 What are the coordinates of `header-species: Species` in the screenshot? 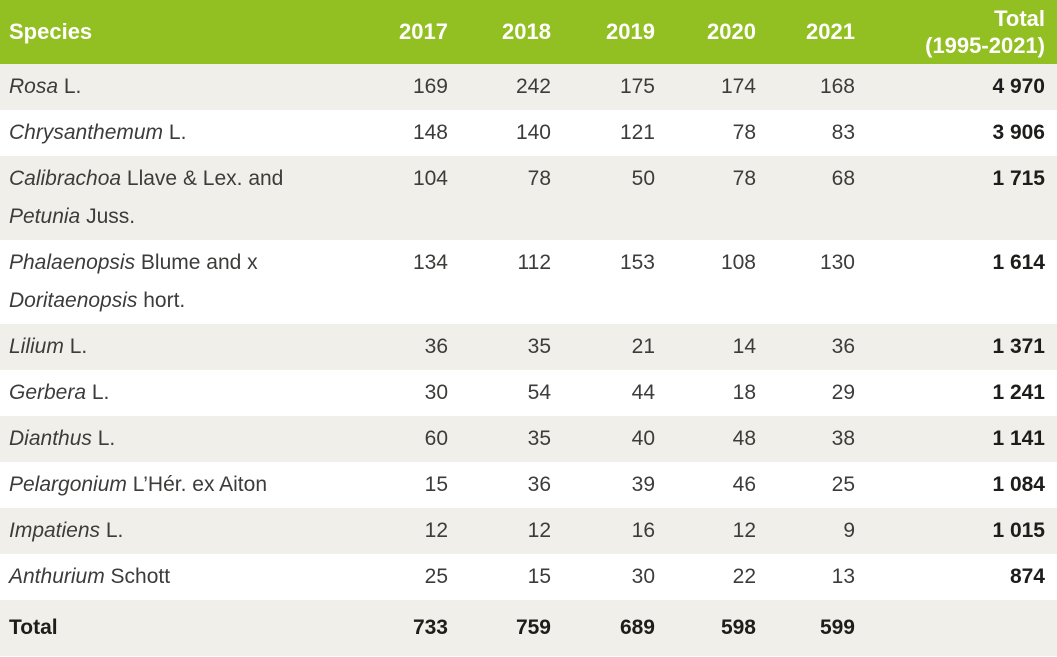 It's located at (173, 32).